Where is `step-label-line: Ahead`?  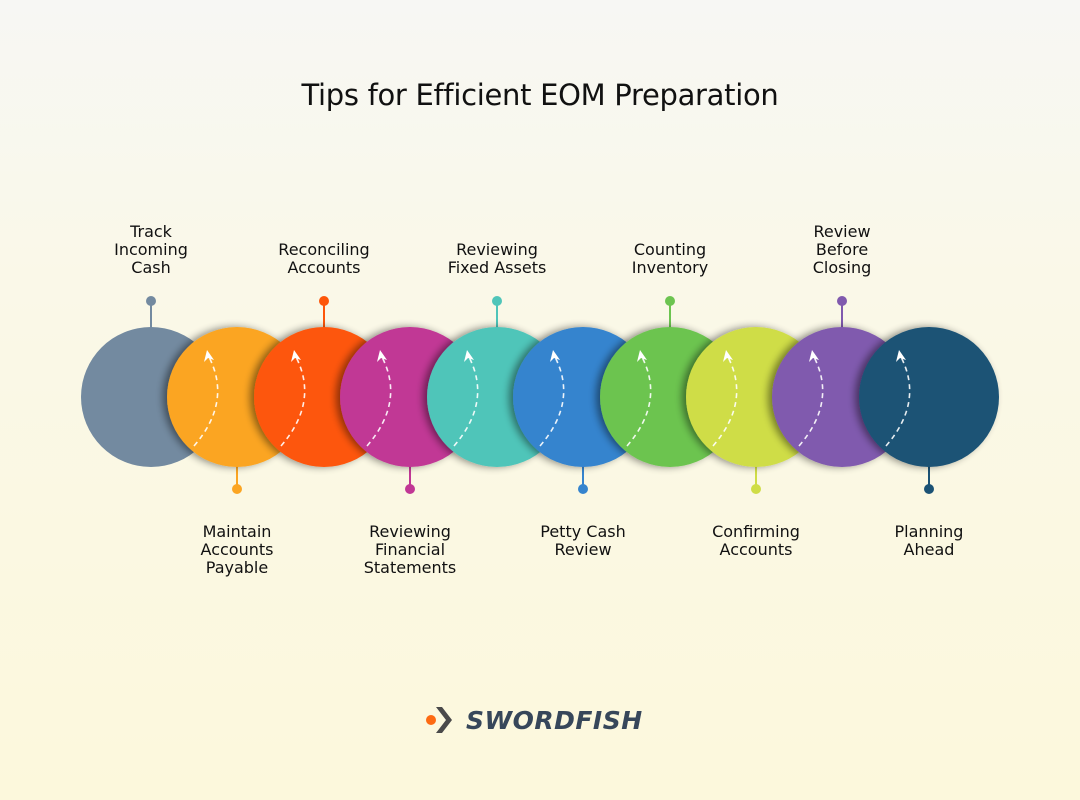 step-label-line: Ahead is located at coordinates (929, 549).